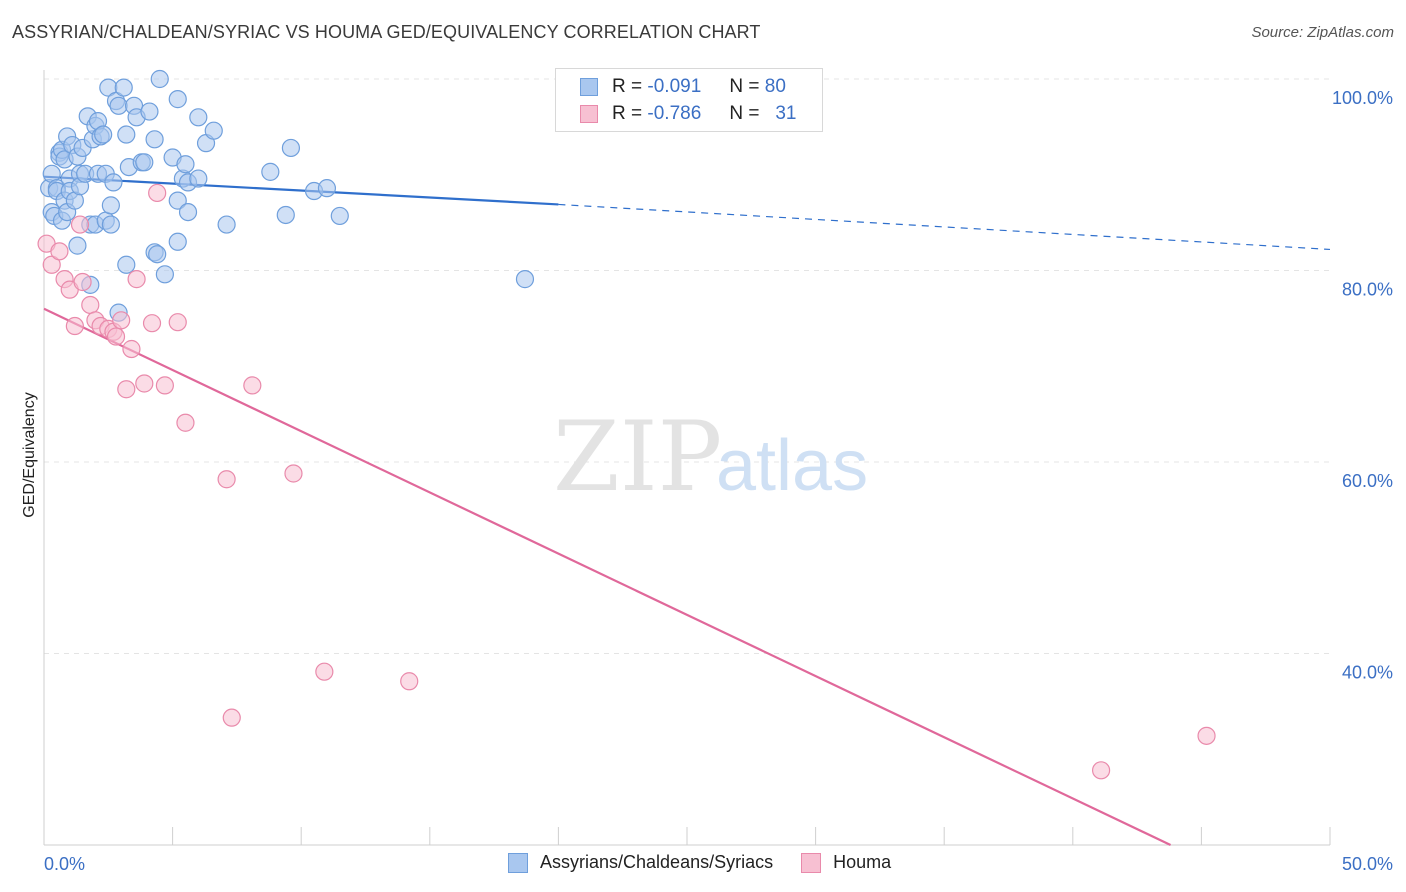  Describe the element at coordinates (1367, 290) in the screenshot. I see `y-tick-label: 80.0%` at that location.